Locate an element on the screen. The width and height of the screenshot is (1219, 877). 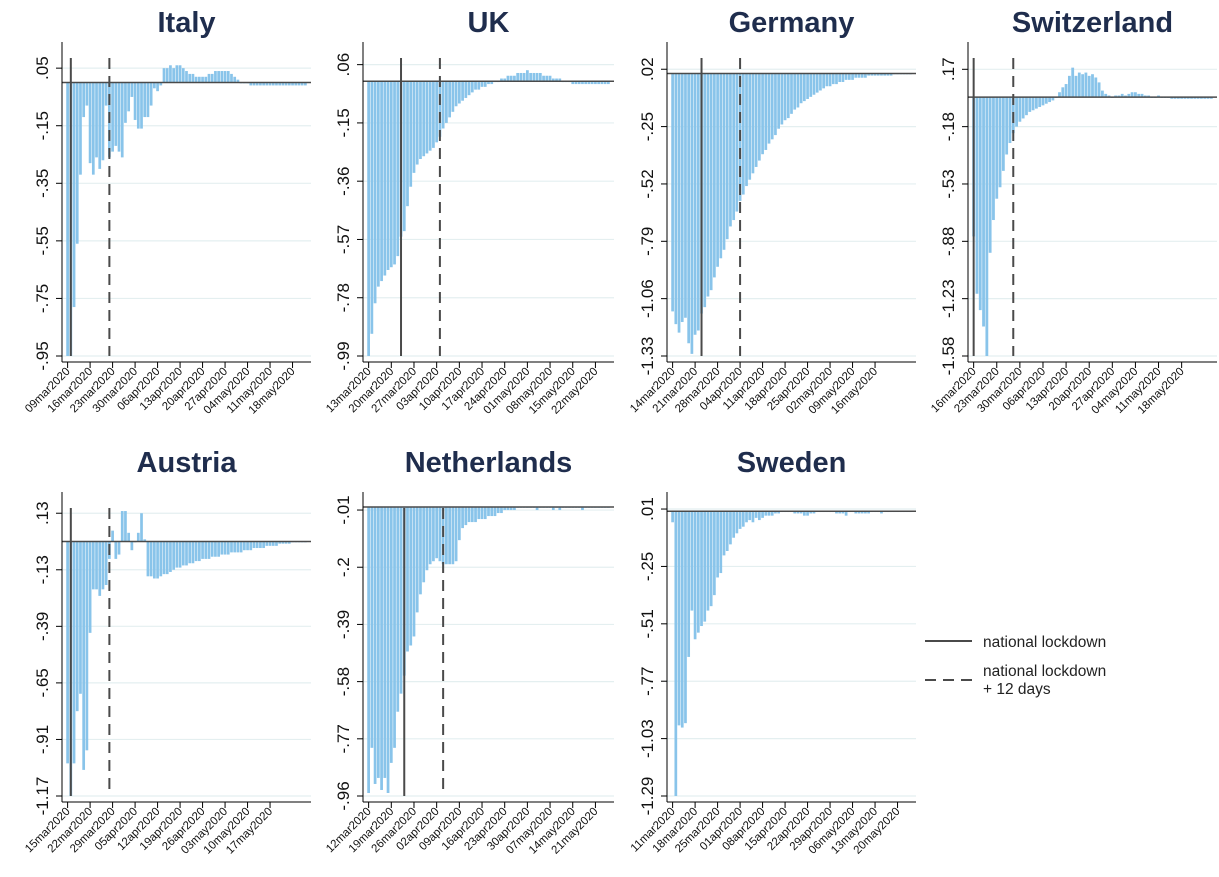
y-tick-label: .13 is located at coordinates (42, 513).